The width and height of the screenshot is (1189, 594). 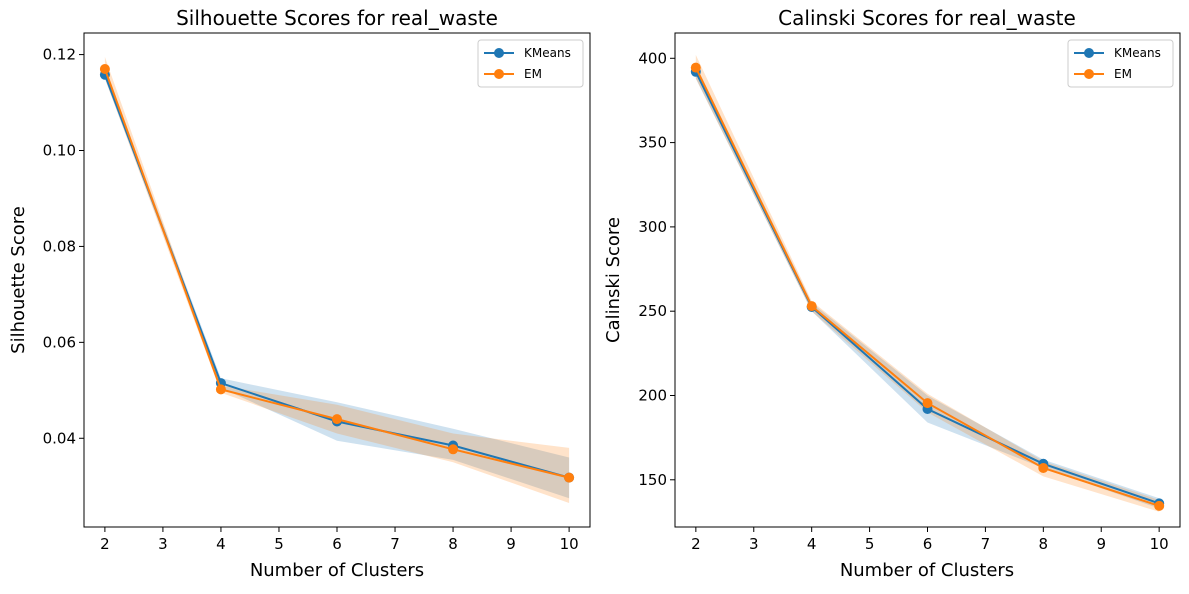 What do you see at coordinates (569, 544) in the screenshot?
I see `silhouette-xtick-label: 10` at bounding box center [569, 544].